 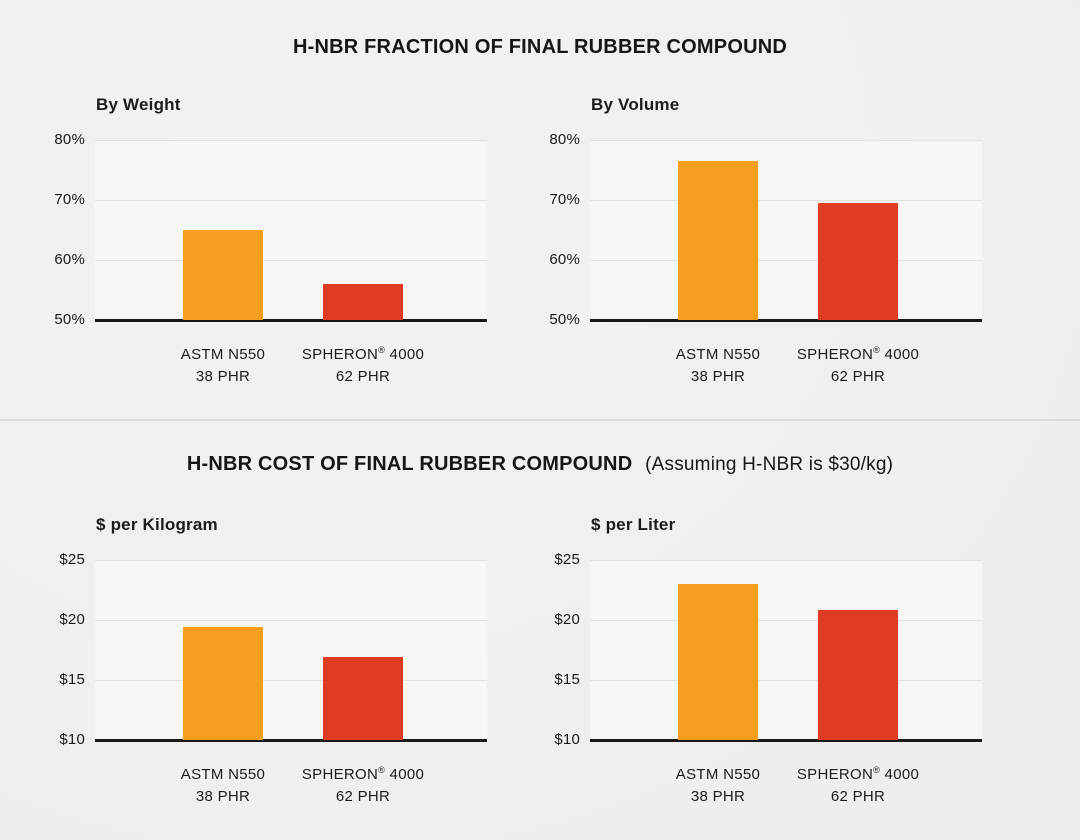 I want to click on section-title-fraction-text: H-NBR FRACTION OF FINAL RUBBER COMPOUND, so click(x=540, y=47).